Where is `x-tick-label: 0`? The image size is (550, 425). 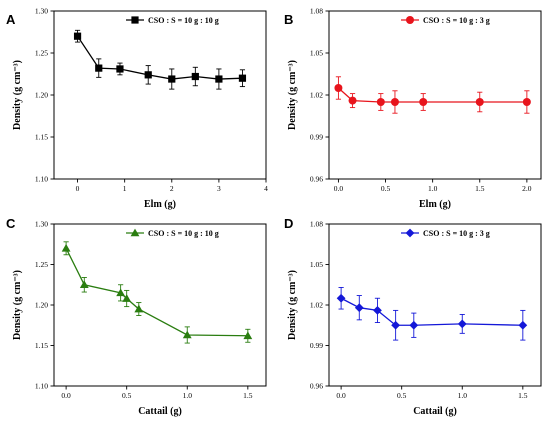
x-tick-label: 0 is located at coordinates (78, 188).